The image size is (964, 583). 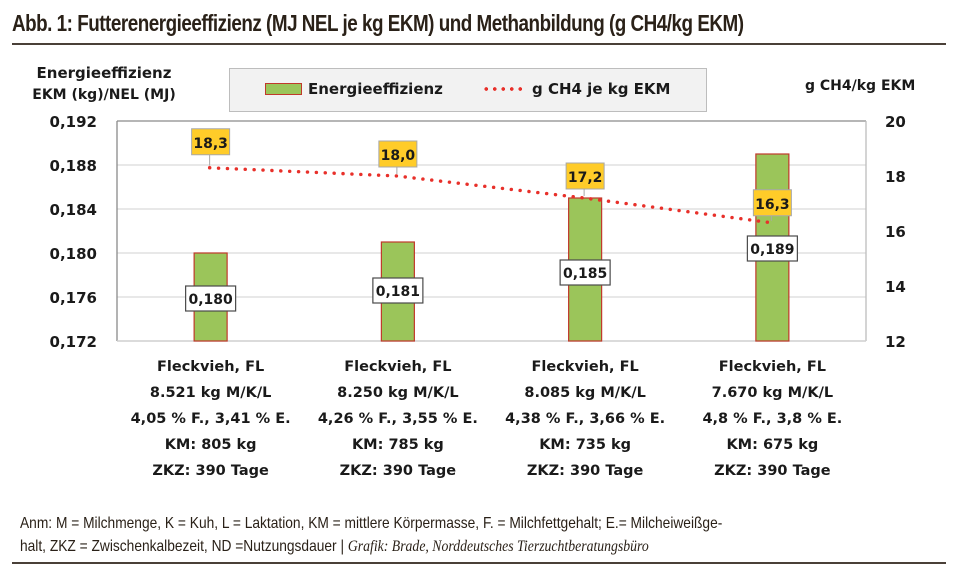 I want to click on y-tick-right: 20, so click(x=895, y=122).